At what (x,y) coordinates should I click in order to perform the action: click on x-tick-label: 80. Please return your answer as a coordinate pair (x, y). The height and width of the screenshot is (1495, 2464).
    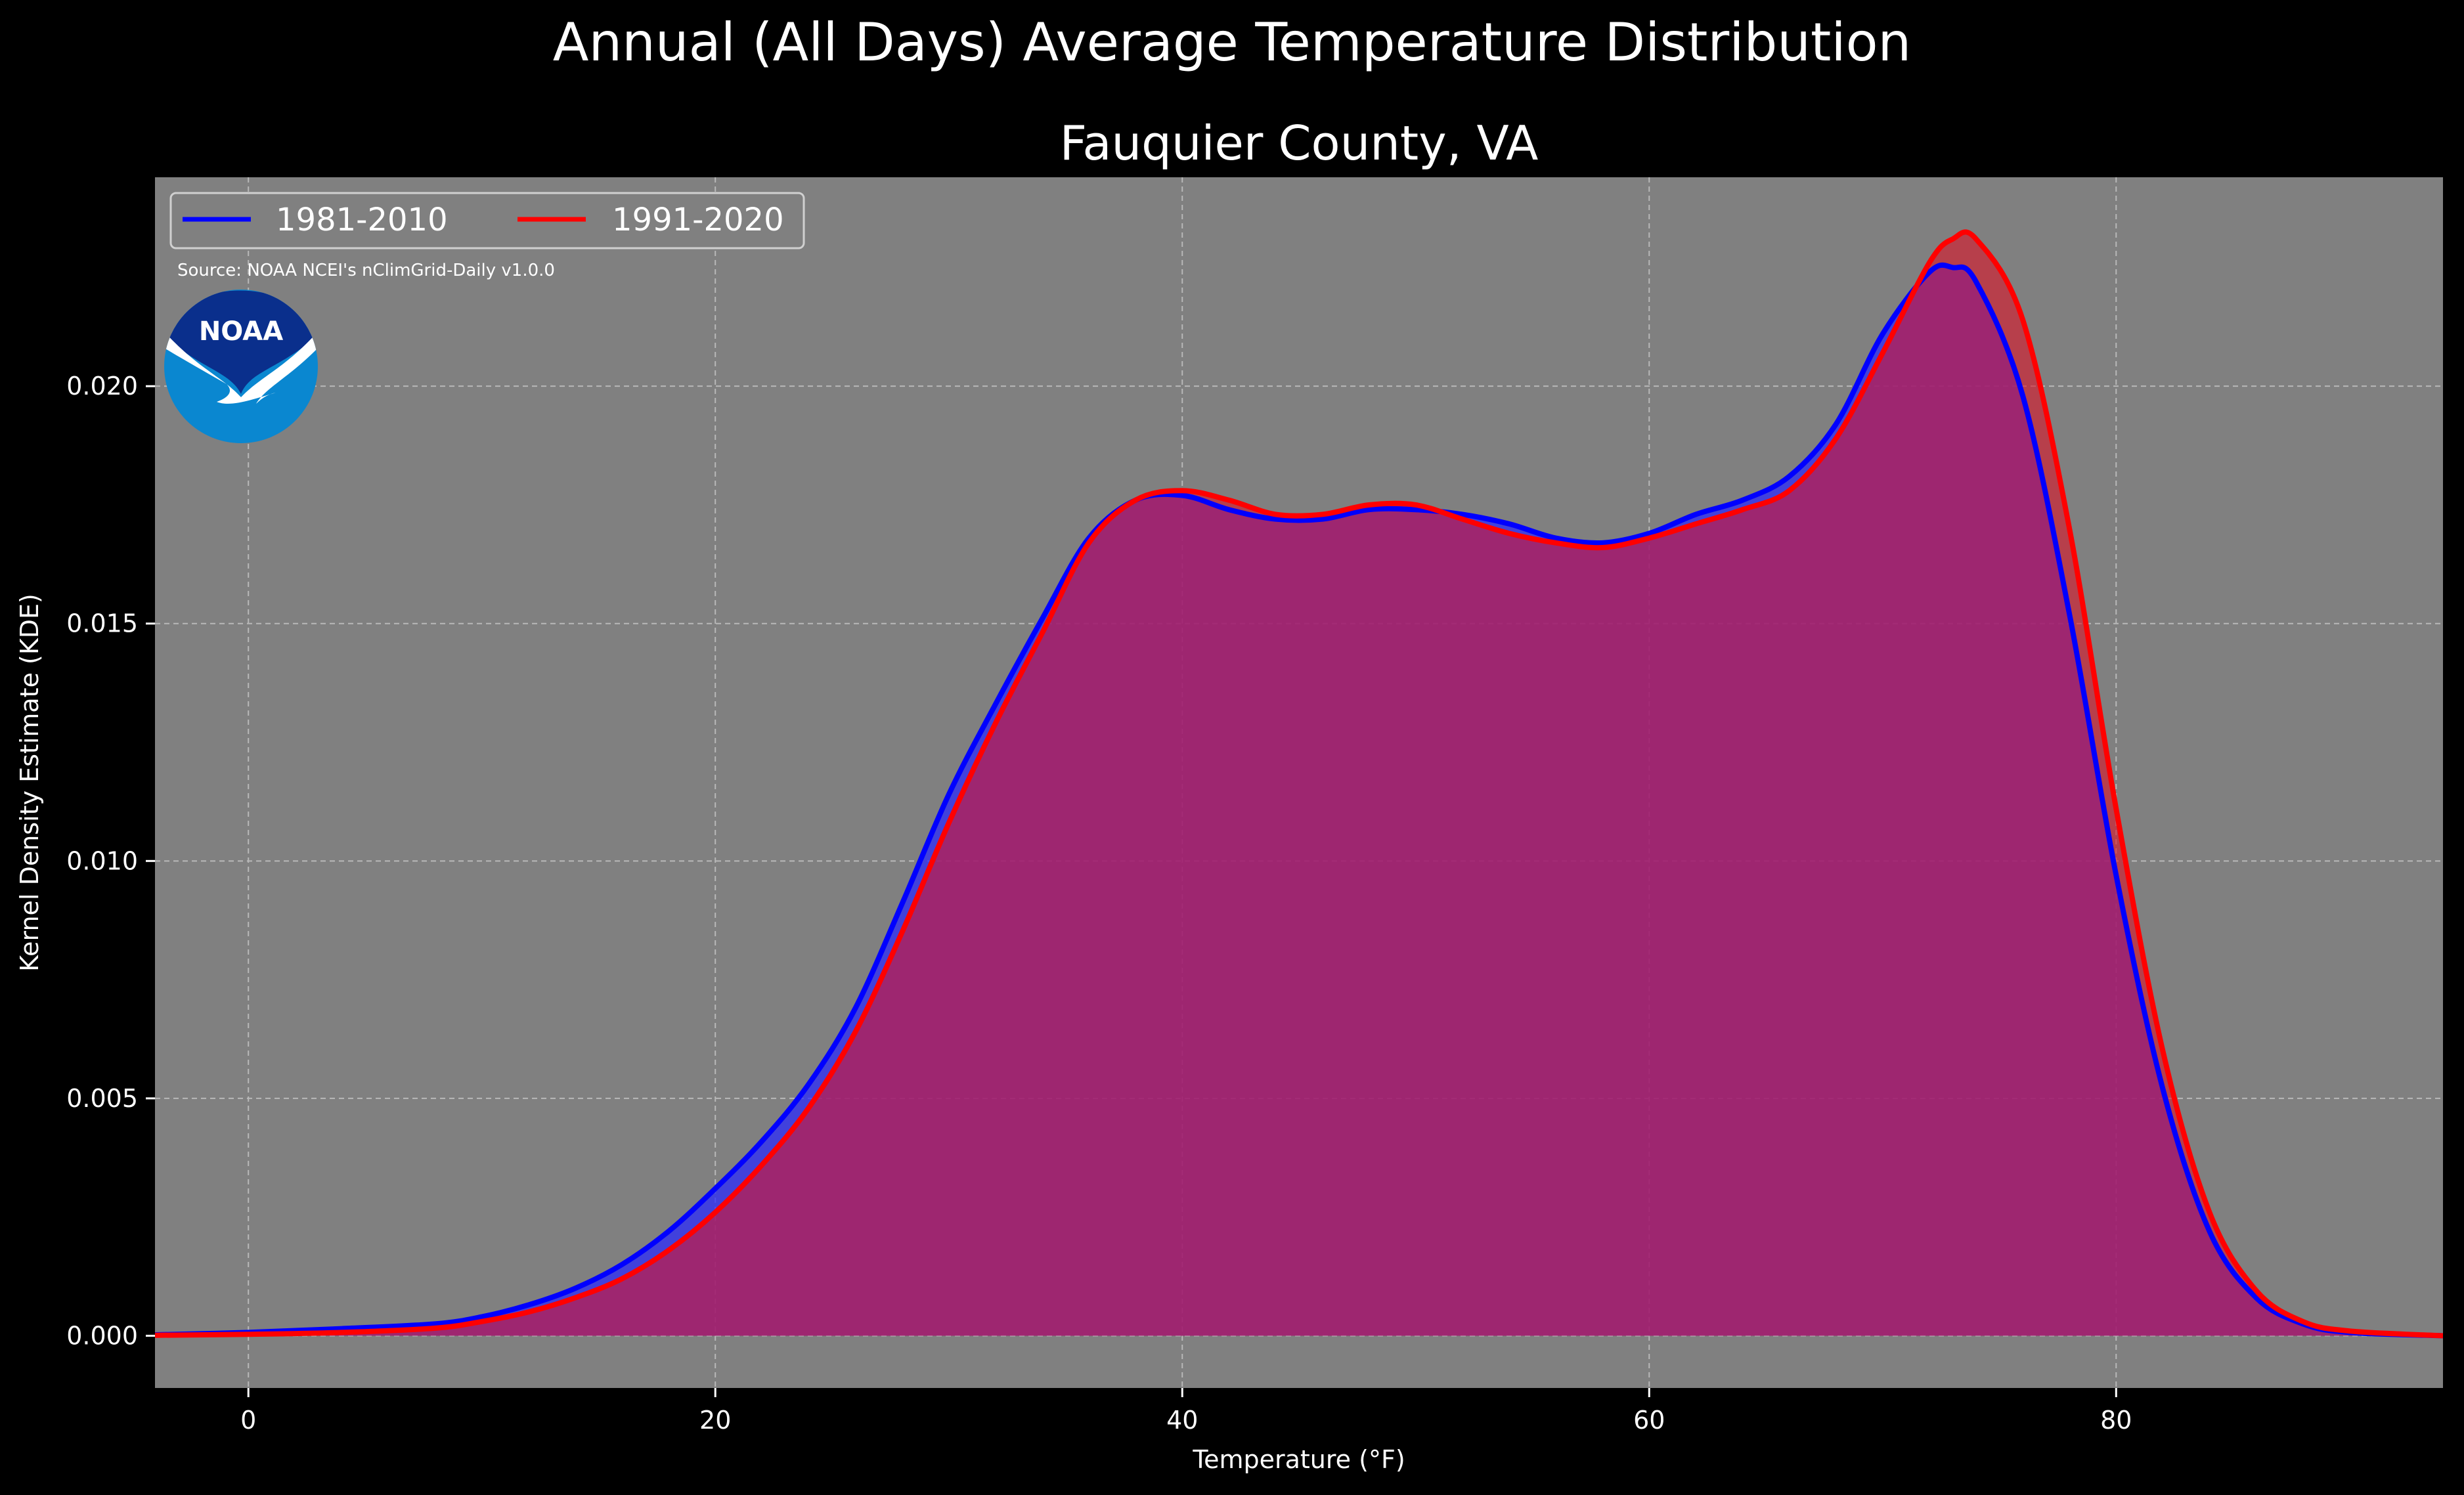
    Looking at the image, I should click on (2116, 1420).